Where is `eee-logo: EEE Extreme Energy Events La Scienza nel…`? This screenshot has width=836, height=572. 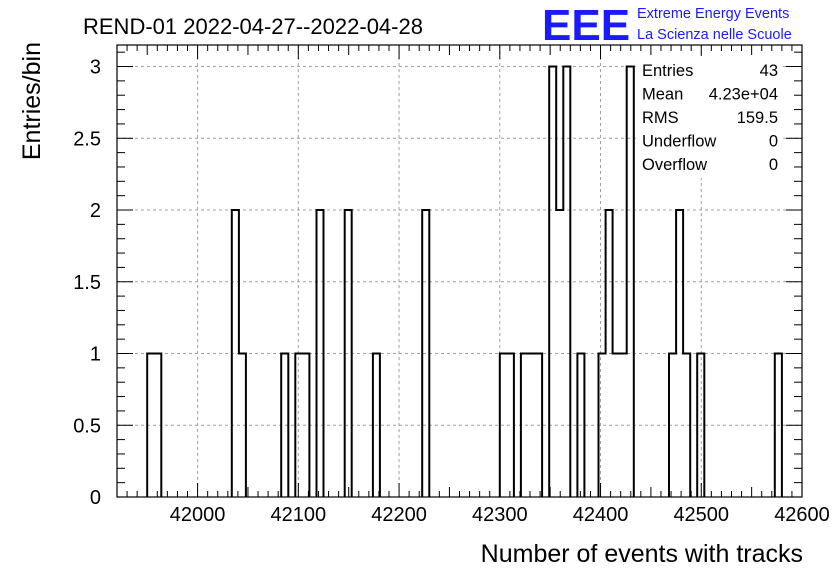 eee-logo: EEE Extreme Energy Events La Scienza nel… is located at coordinates (667, 25).